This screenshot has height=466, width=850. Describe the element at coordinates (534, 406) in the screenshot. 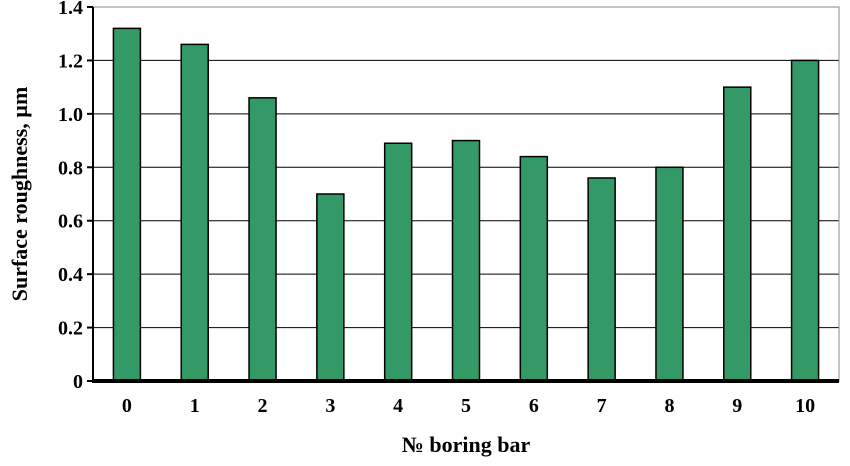

I see `x-tick-label: 6` at that location.